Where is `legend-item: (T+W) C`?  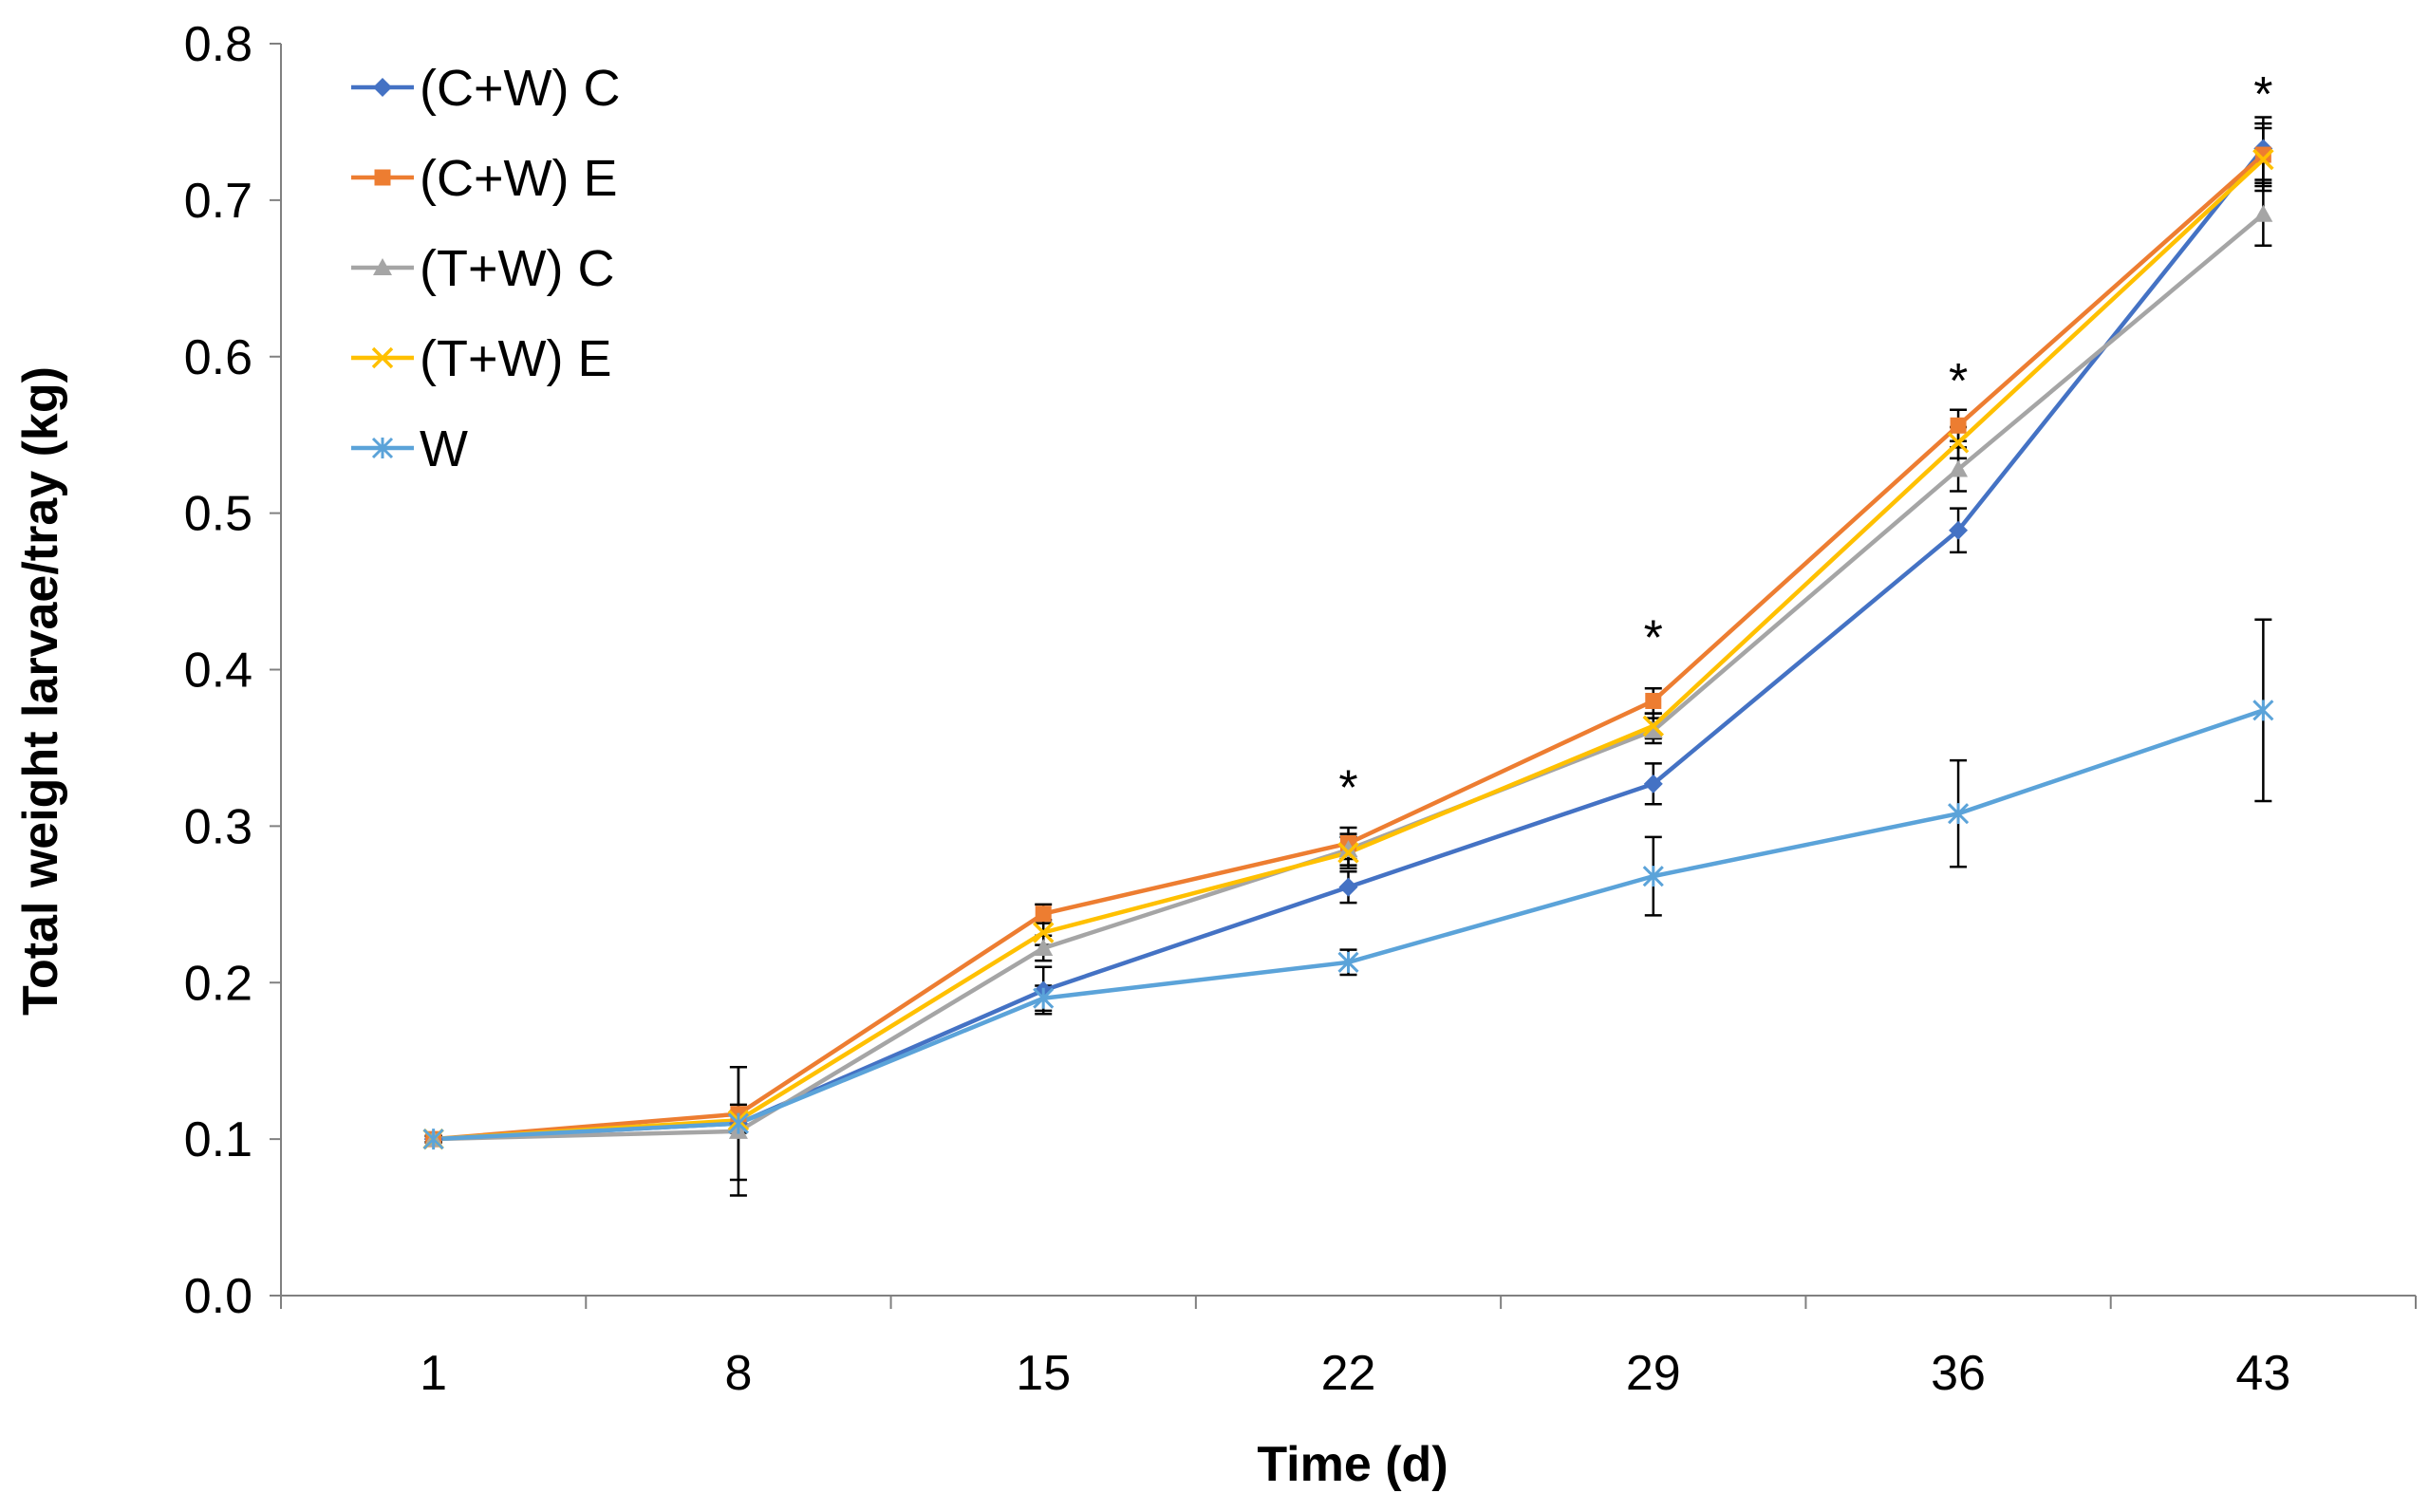 legend-item: (T+W) C is located at coordinates (482, 268).